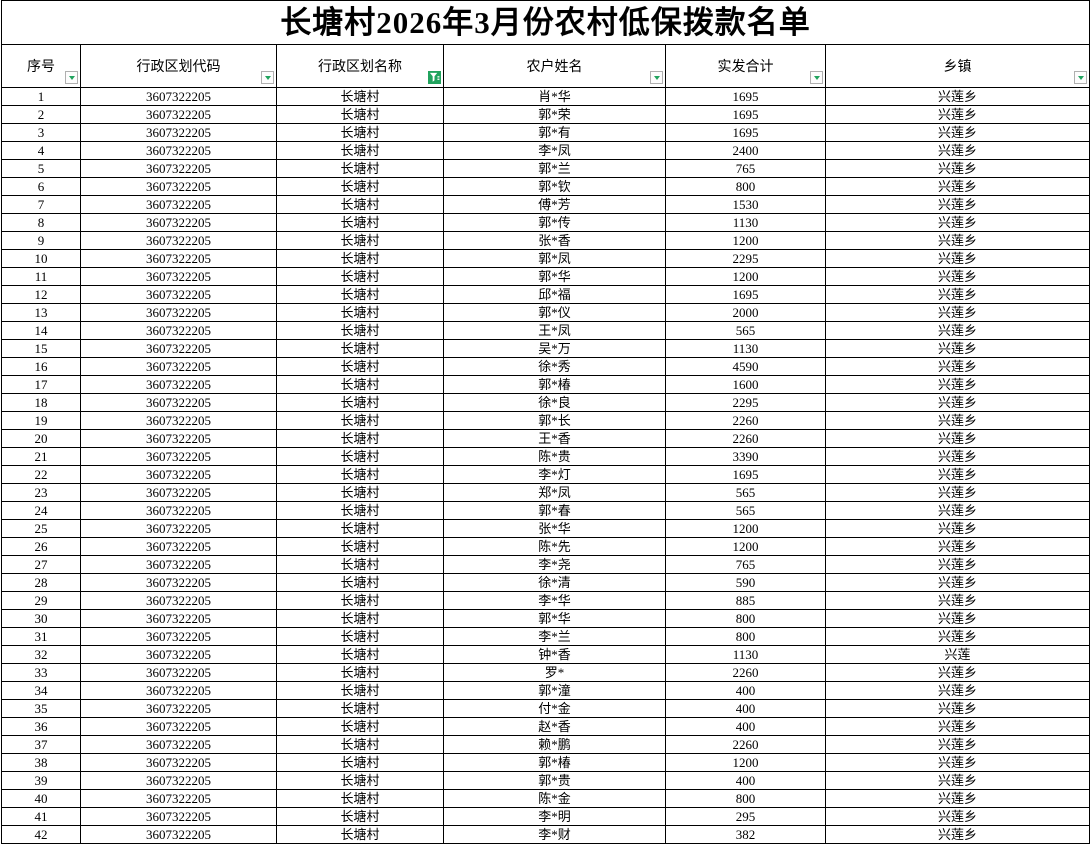 The height and width of the screenshot is (846, 1090). What do you see at coordinates (41, 367) in the screenshot?
I see `cell-seq: 16` at bounding box center [41, 367].